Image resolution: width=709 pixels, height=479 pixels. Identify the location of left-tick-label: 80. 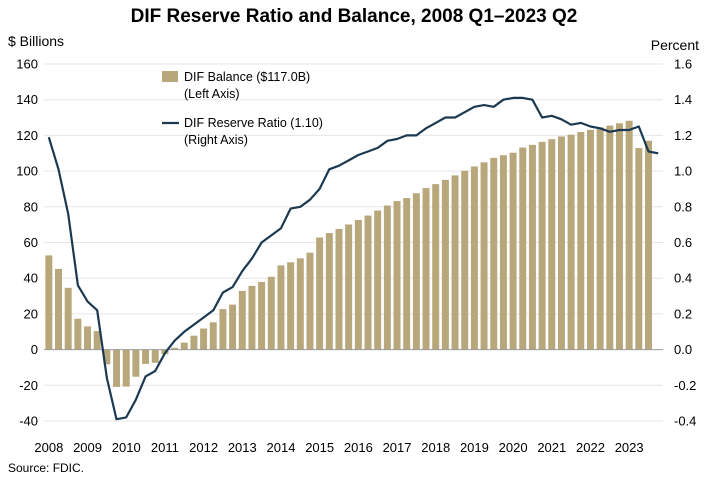
(31, 206).